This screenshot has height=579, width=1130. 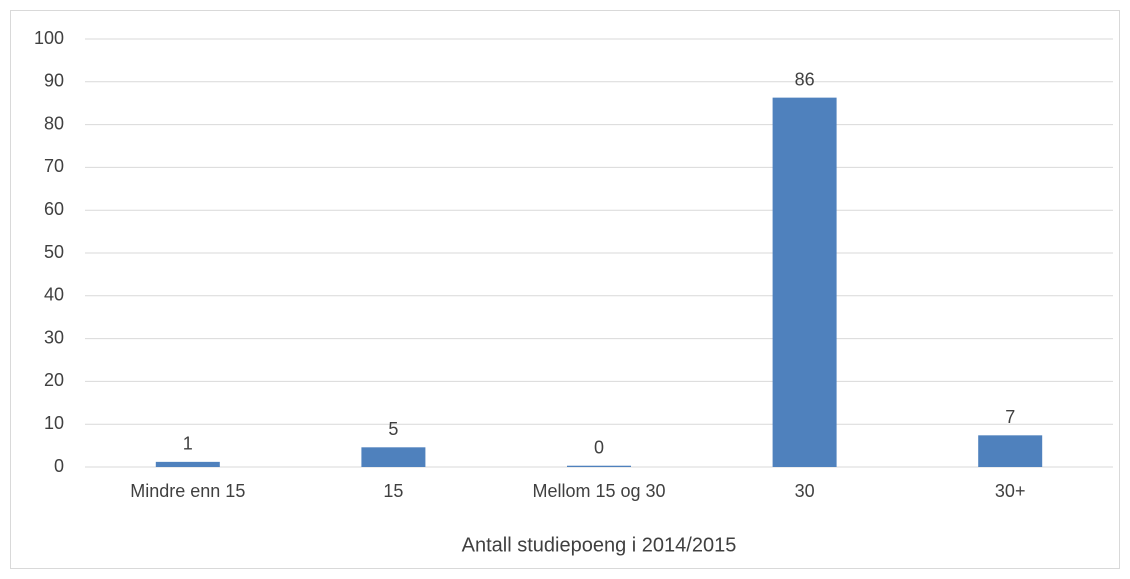 I want to click on x-tick-label: 30+, so click(x=1010, y=491).